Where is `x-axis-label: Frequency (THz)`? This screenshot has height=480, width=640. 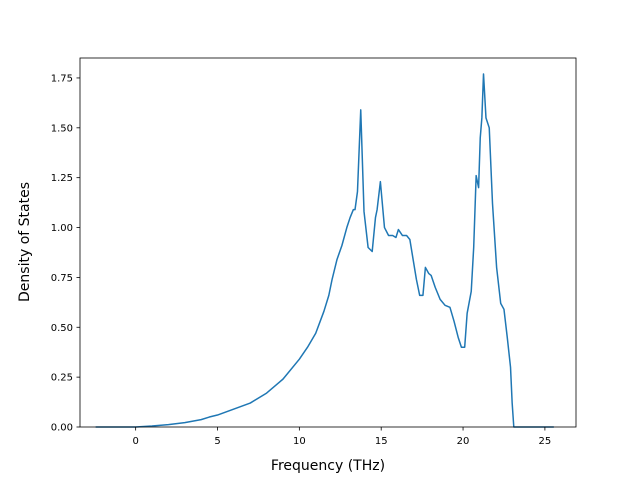
x-axis-label: Frequency (THz) is located at coordinates (328, 466).